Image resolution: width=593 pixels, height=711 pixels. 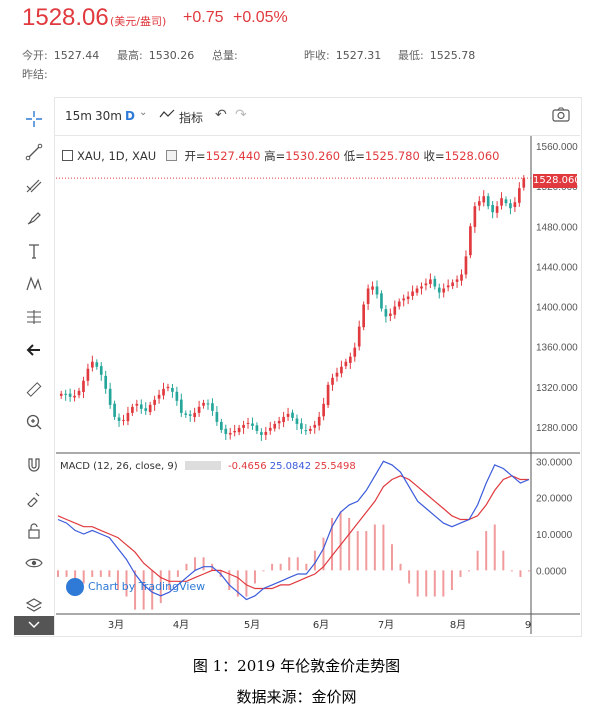 I want to click on macd-tick-label: 10.0000, so click(x=554, y=535).